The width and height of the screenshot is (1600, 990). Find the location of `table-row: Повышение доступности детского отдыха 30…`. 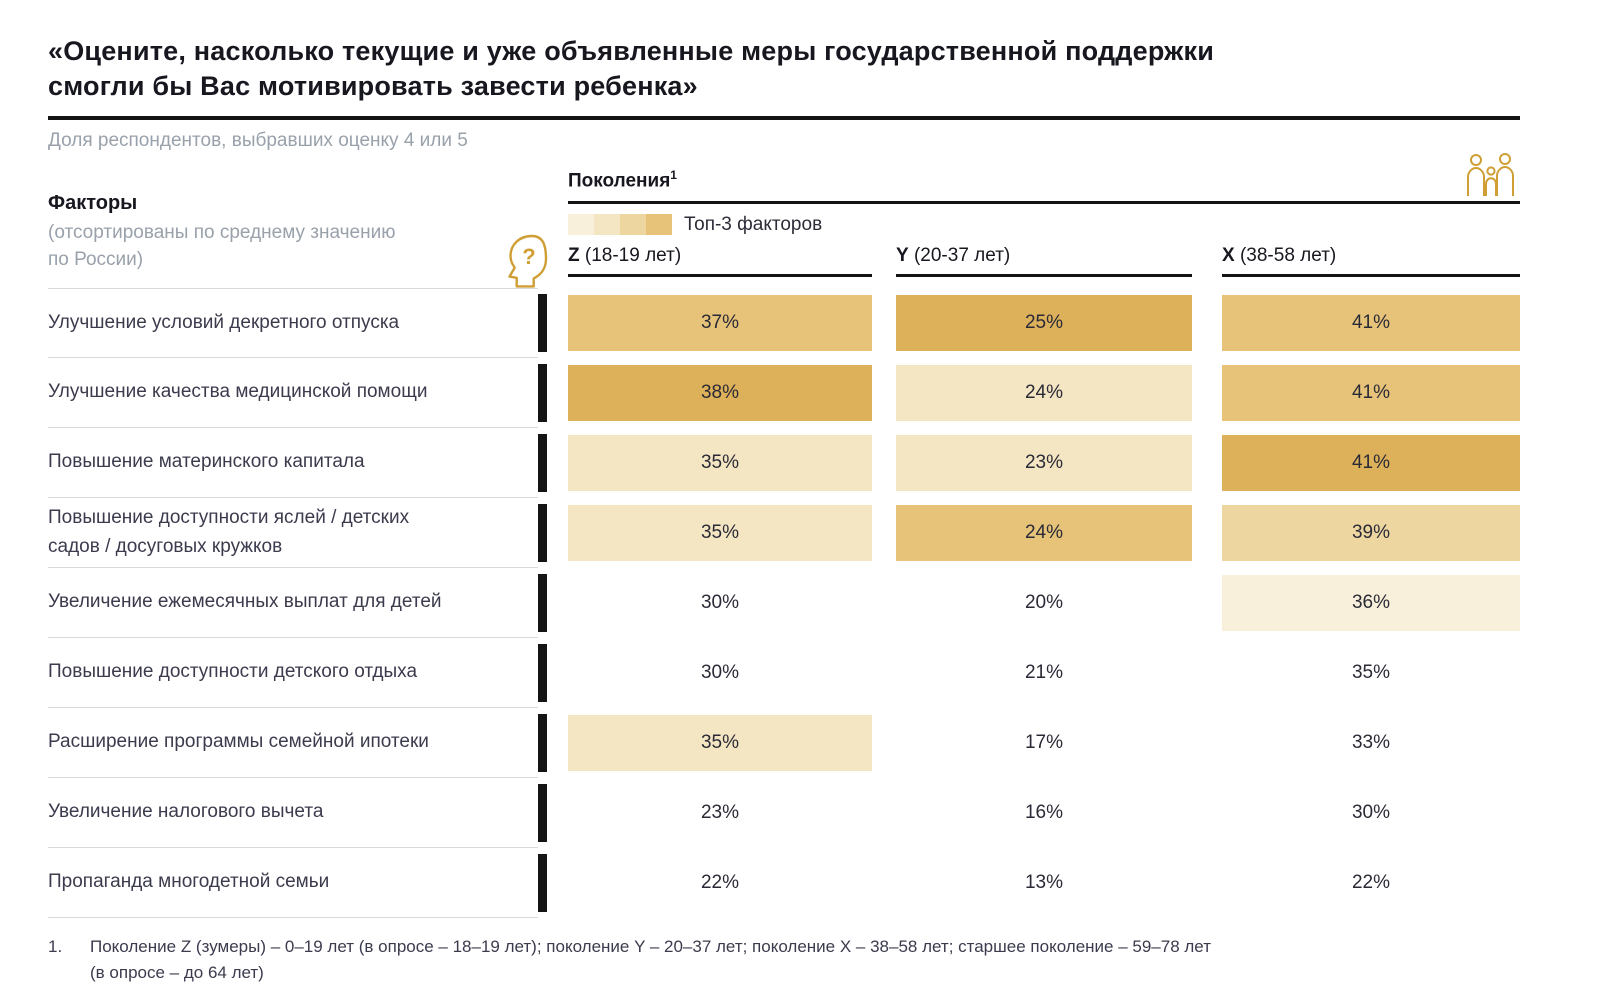

table-row: Повышение доступности детского отдыха 30… is located at coordinates (784, 673).